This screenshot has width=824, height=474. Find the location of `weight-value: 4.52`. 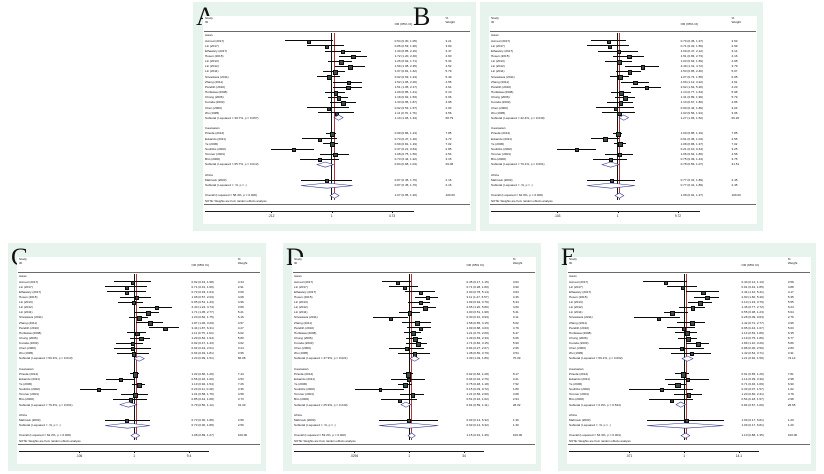

weight-value: 4.52 is located at coordinates (448, 66).